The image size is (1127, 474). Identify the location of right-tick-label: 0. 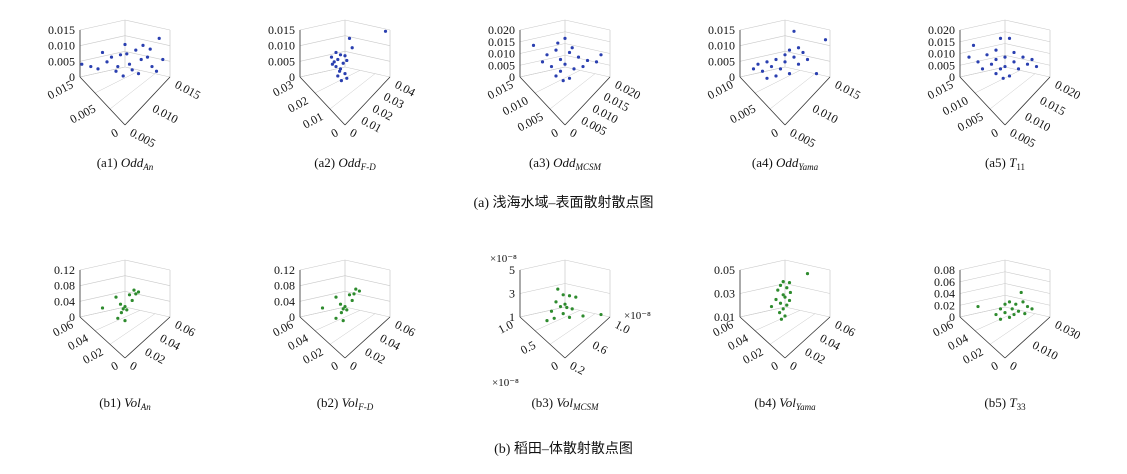
(134, 365).